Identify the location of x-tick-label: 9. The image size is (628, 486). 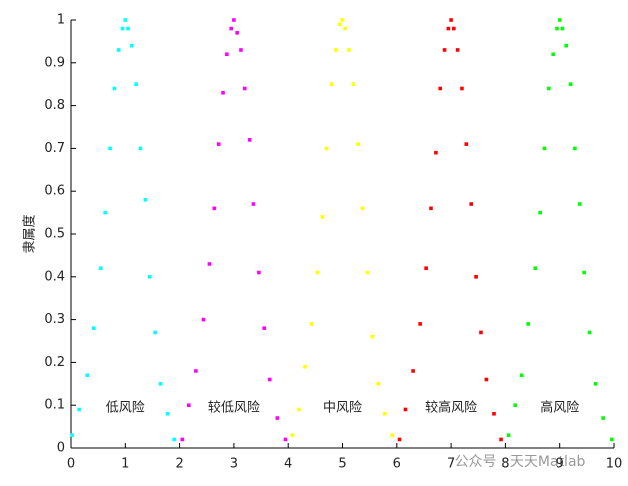
(560, 464).